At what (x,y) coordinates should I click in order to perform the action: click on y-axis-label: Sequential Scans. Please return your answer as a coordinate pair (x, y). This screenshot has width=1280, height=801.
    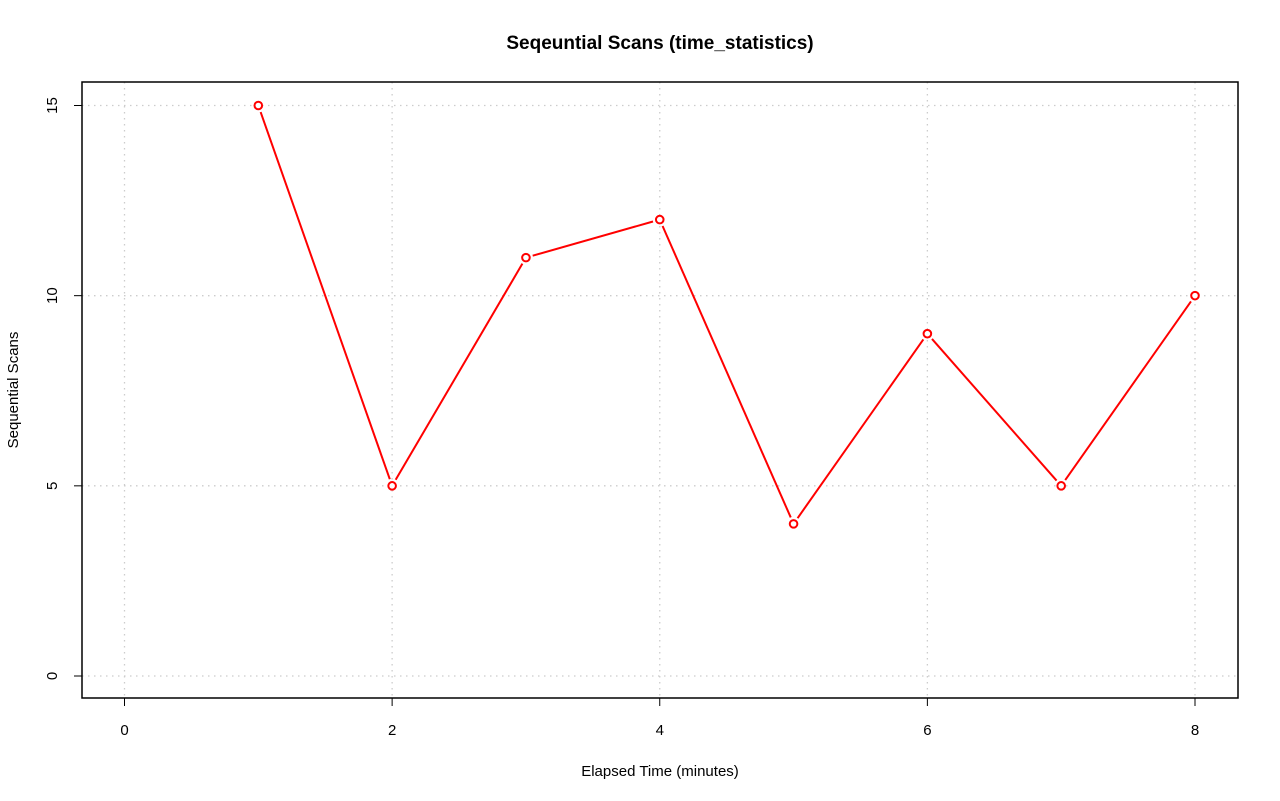
    Looking at the image, I should click on (13, 390).